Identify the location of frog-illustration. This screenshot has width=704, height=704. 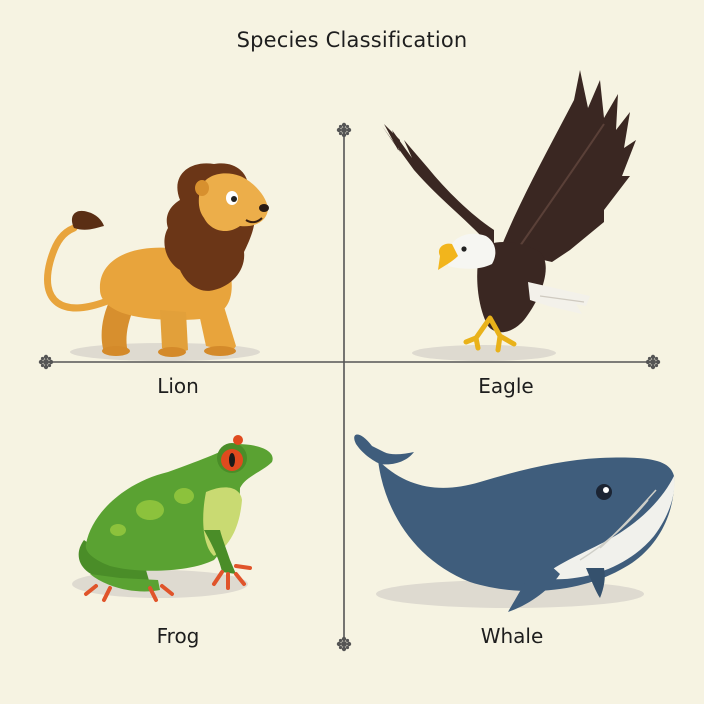
(172, 518).